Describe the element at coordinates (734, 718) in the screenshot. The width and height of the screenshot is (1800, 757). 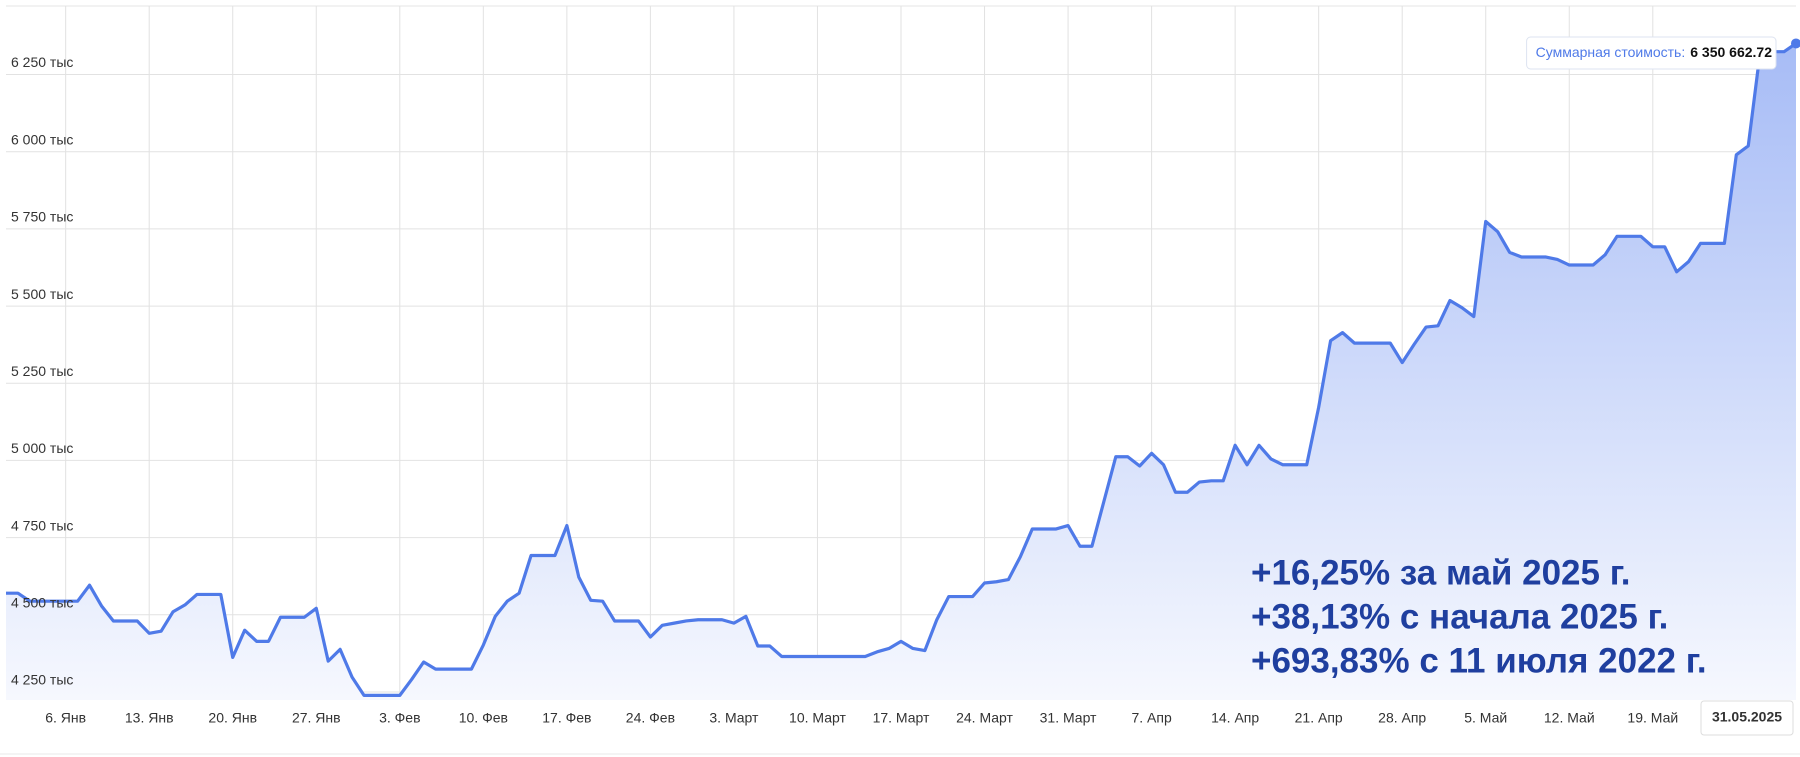
I see `x-tick-label: 3. Март` at that location.